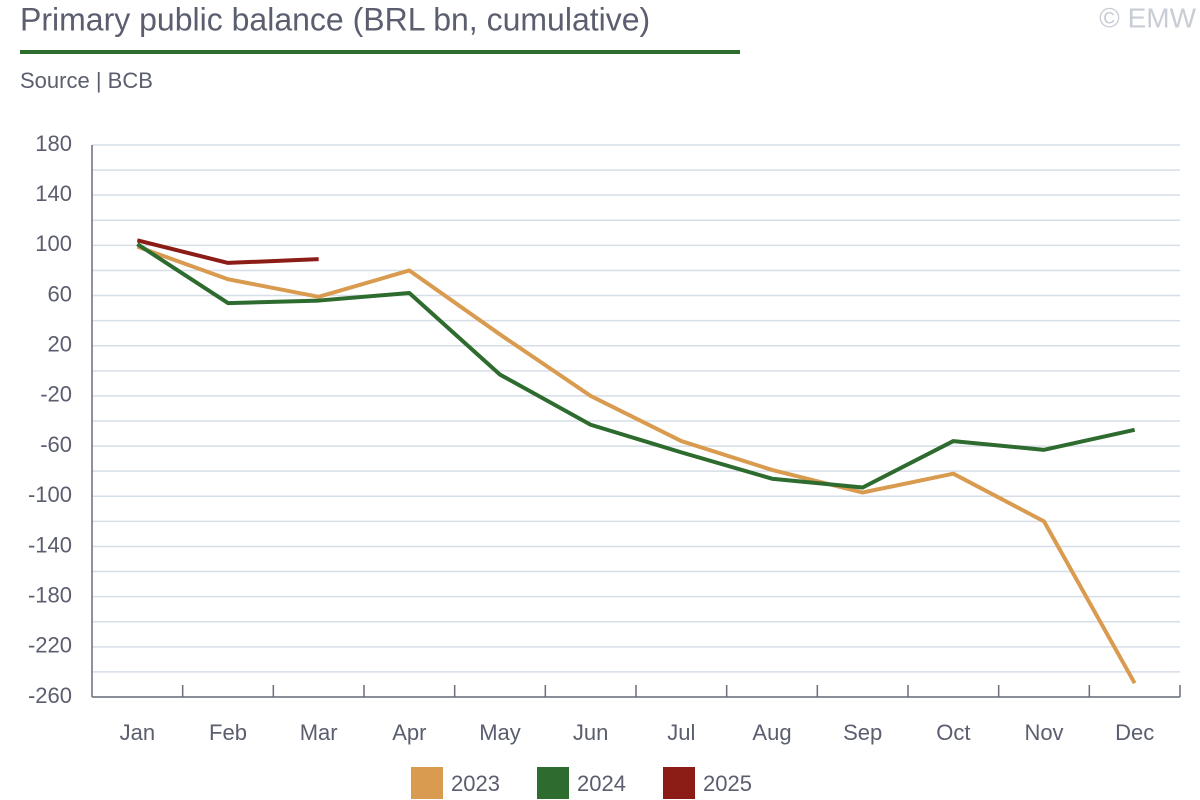 The height and width of the screenshot is (800, 1200). Describe the element at coordinates (771, 732) in the screenshot. I see `x-tick-label: Aug` at that location.